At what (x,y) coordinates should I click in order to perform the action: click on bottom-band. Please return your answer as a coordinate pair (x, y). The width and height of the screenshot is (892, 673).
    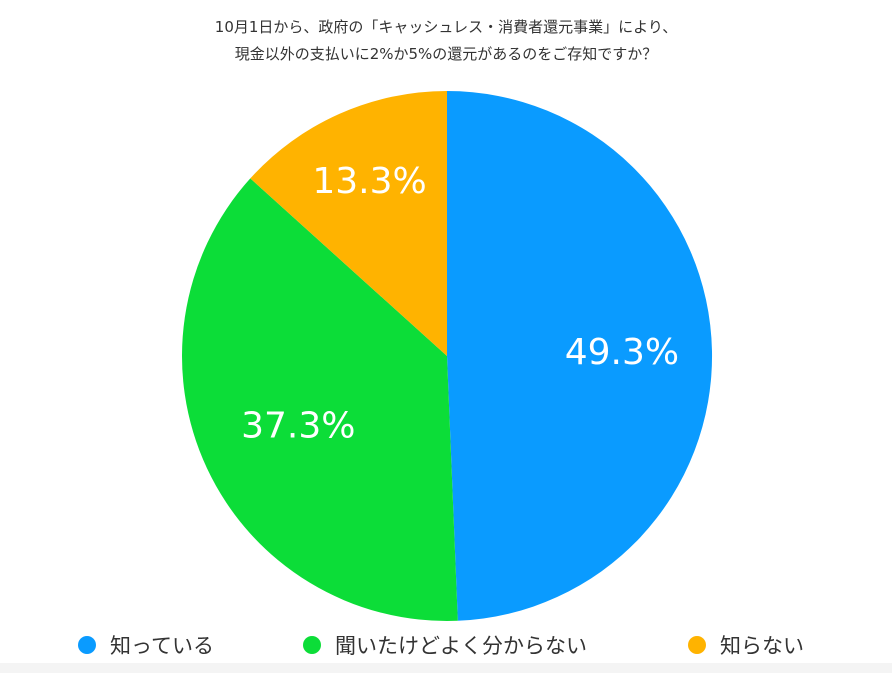
    Looking at the image, I should click on (446, 668).